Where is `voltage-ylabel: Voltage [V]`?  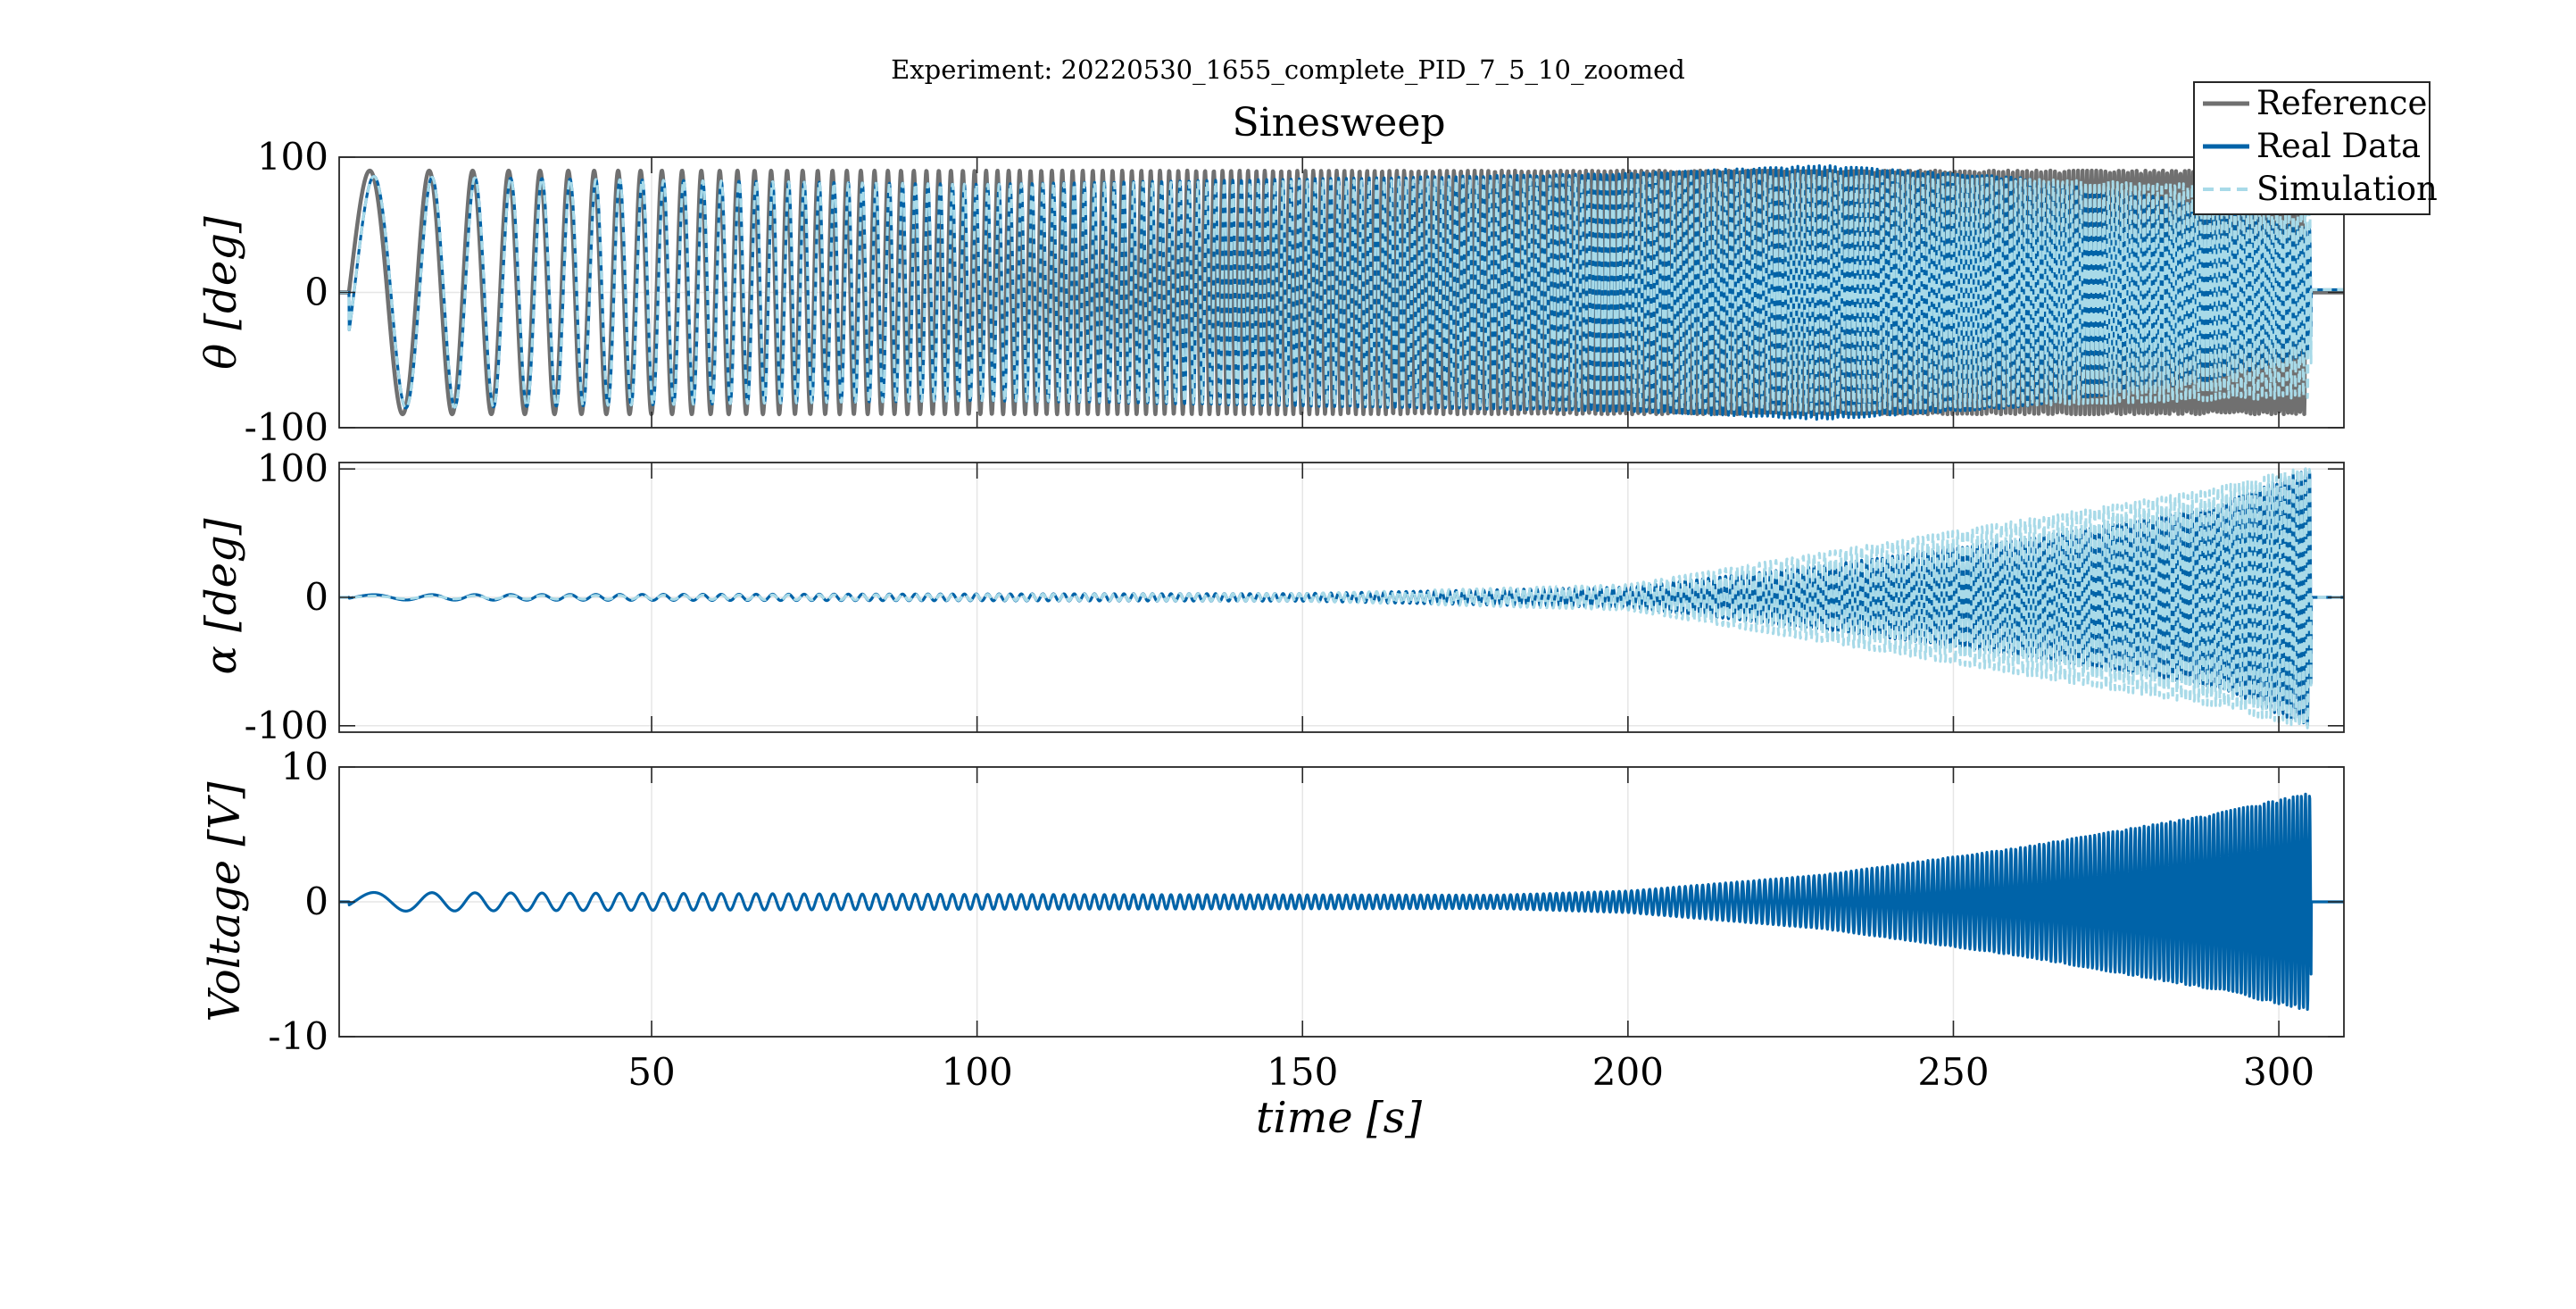 voltage-ylabel: Voltage [V] is located at coordinates (225, 901).